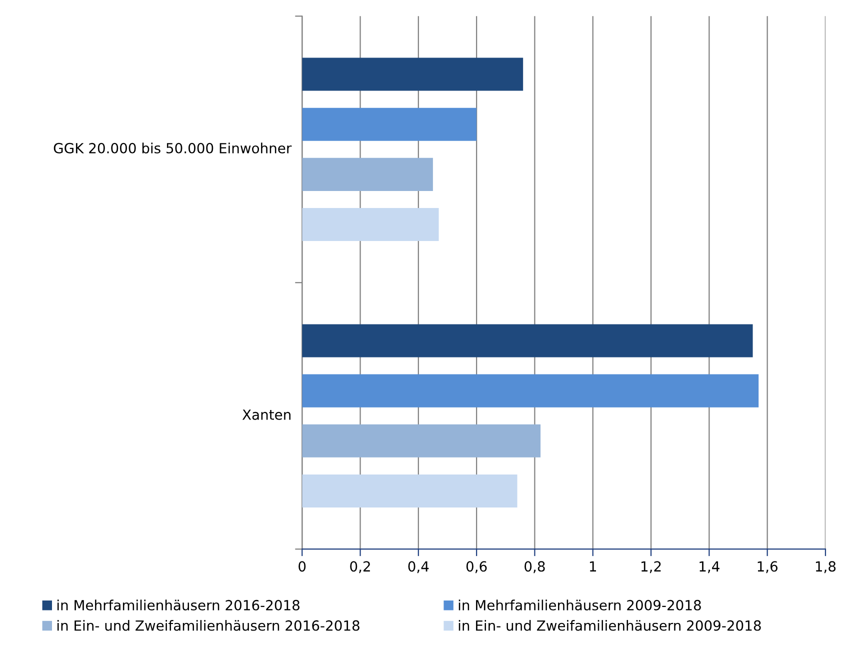 The height and width of the screenshot is (646, 851). I want to click on legend-label: in Mehrfamilienhäusern 2016-2018, so click(178, 605).